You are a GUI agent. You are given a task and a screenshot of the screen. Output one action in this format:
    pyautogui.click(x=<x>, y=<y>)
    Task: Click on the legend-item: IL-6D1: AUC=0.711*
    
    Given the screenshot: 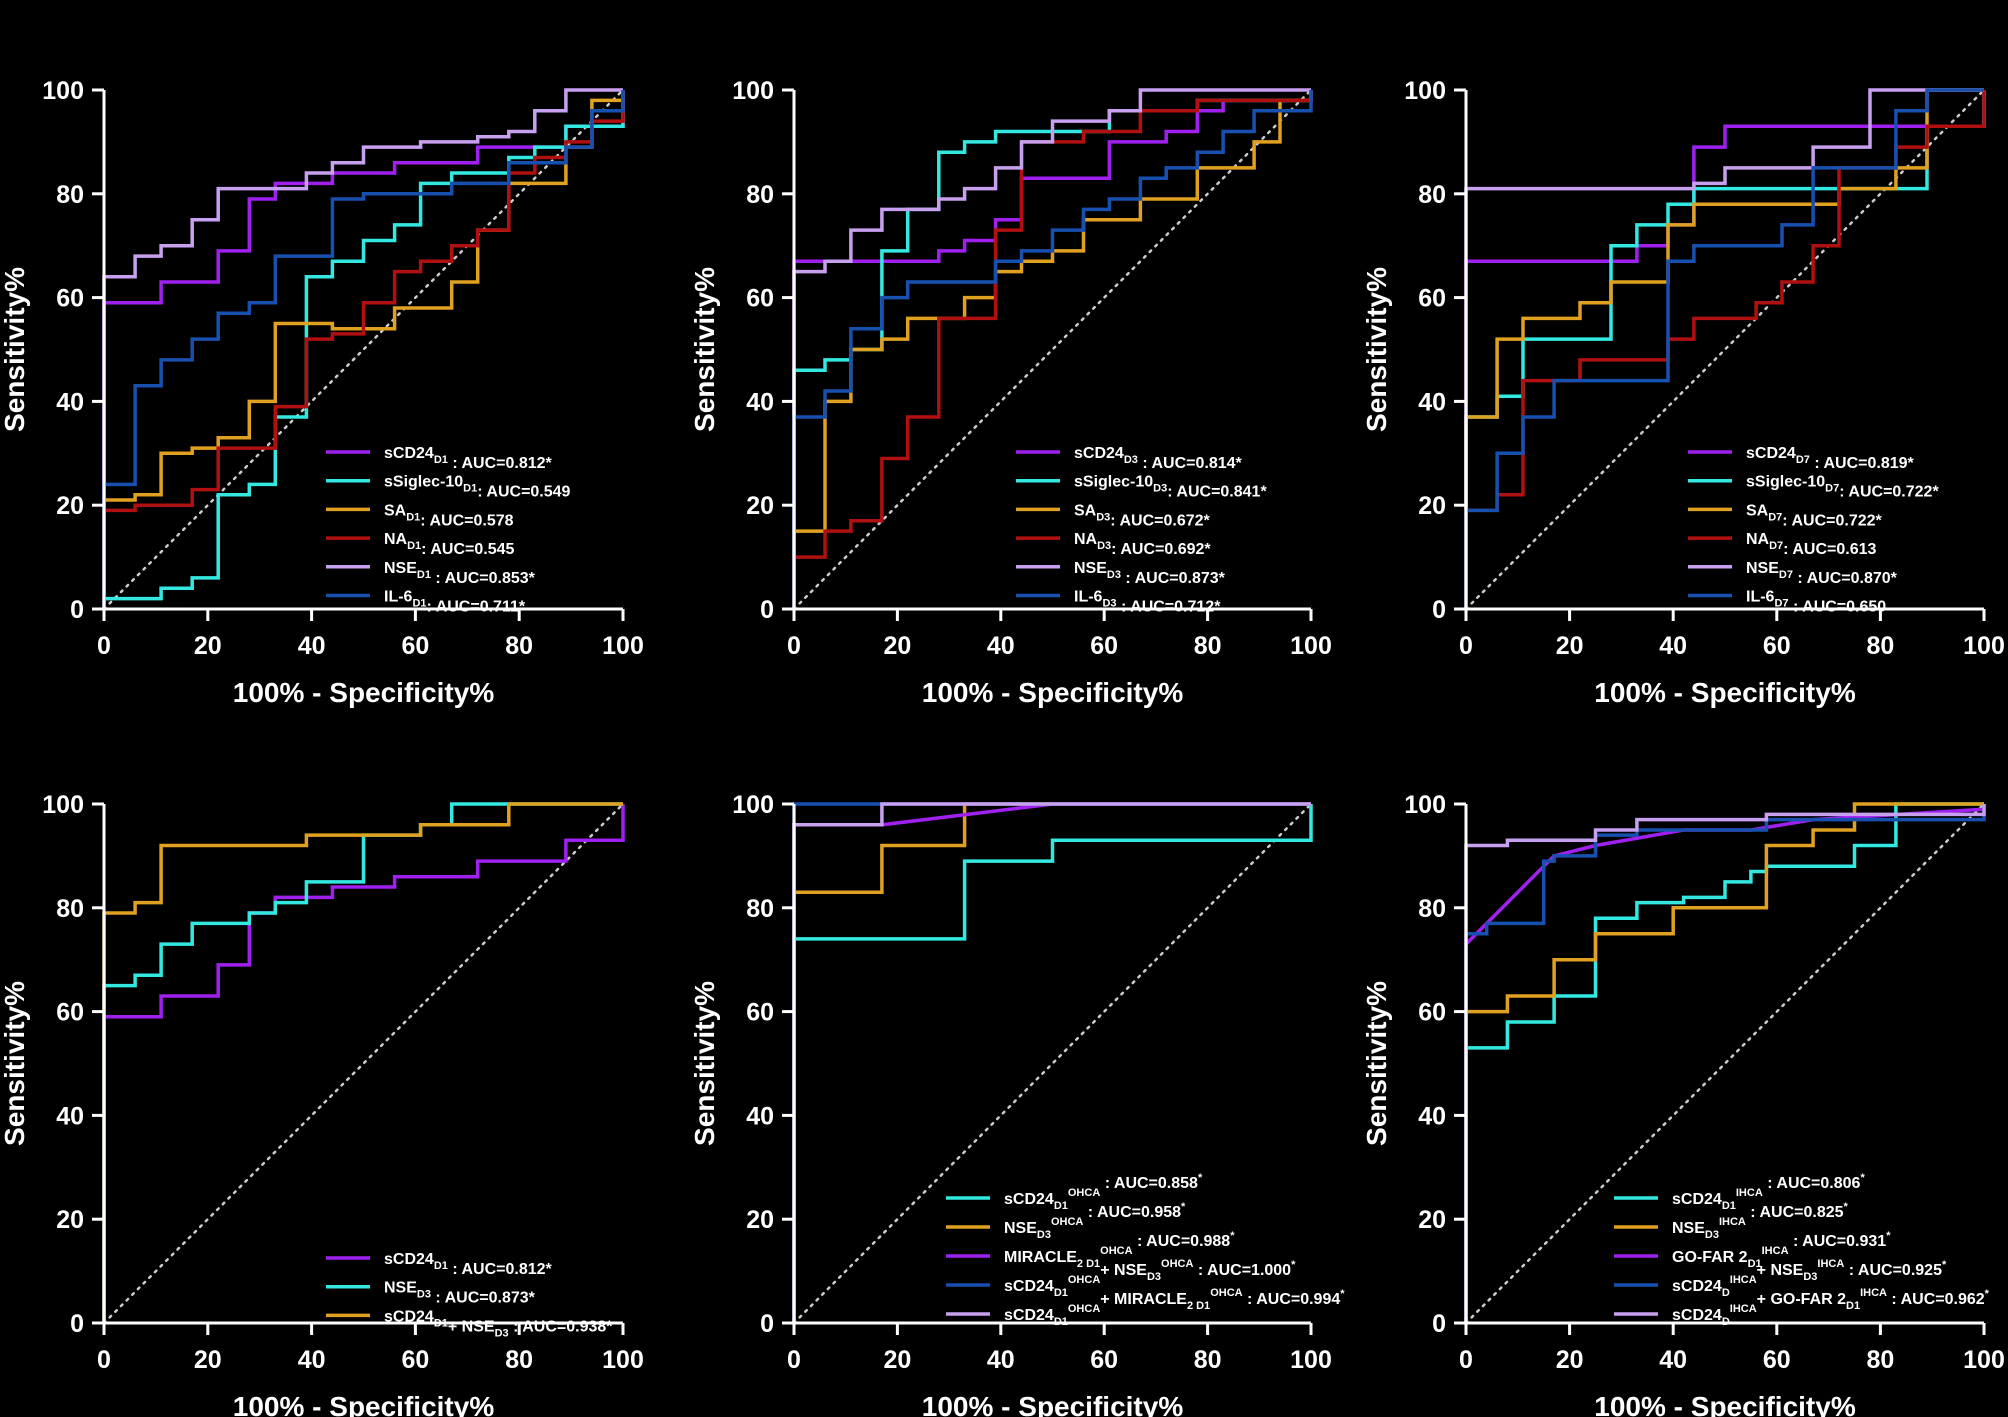 What is the action you would take?
    pyautogui.click(x=426, y=602)
    